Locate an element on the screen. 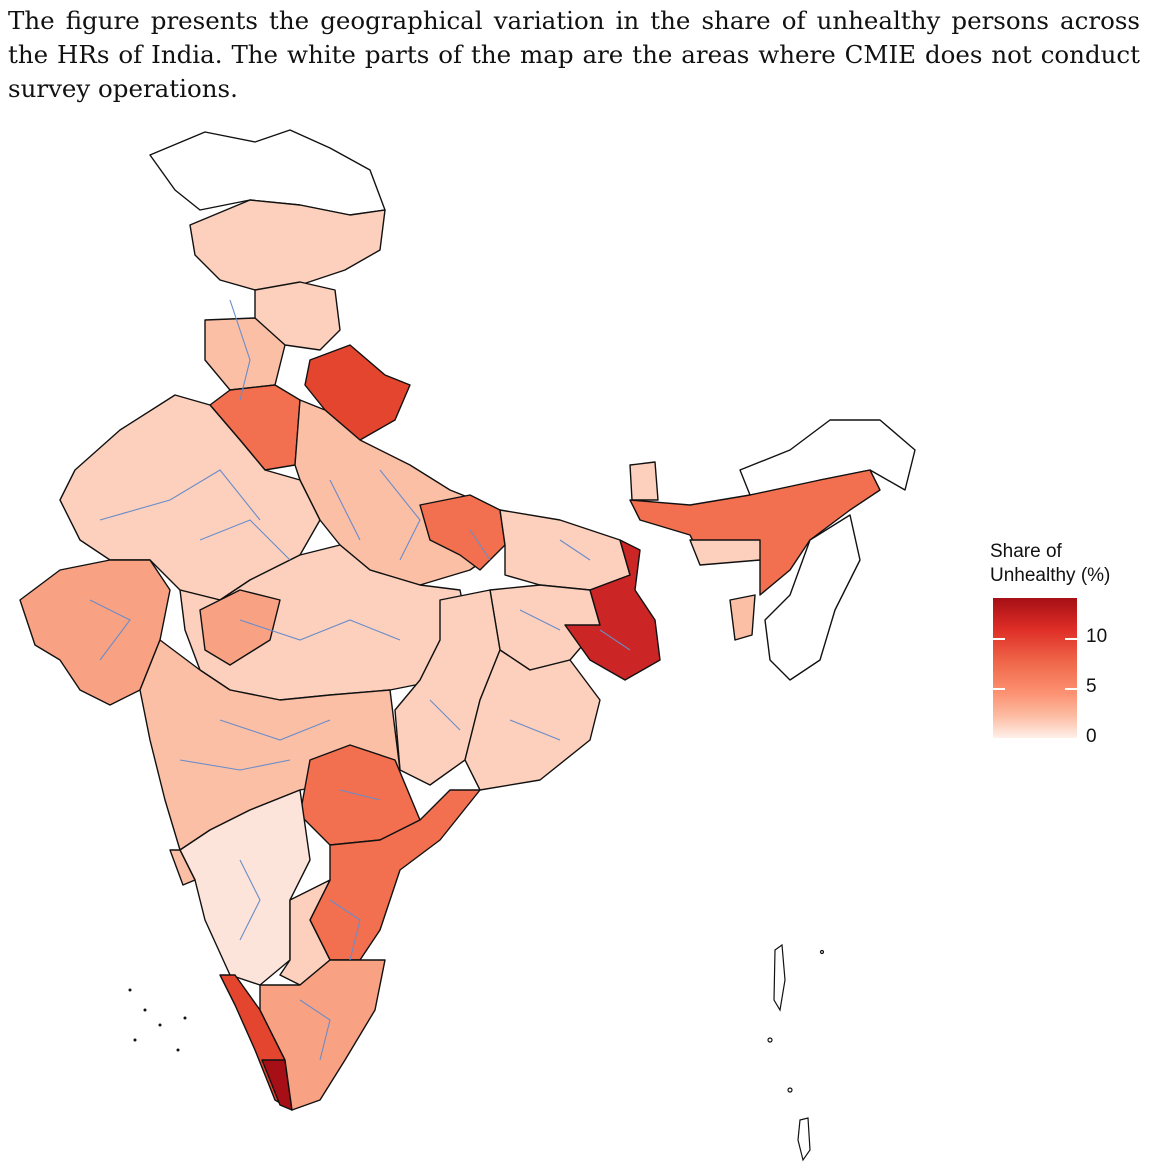  region-uttarakhand is located at coordinates (357, 392).